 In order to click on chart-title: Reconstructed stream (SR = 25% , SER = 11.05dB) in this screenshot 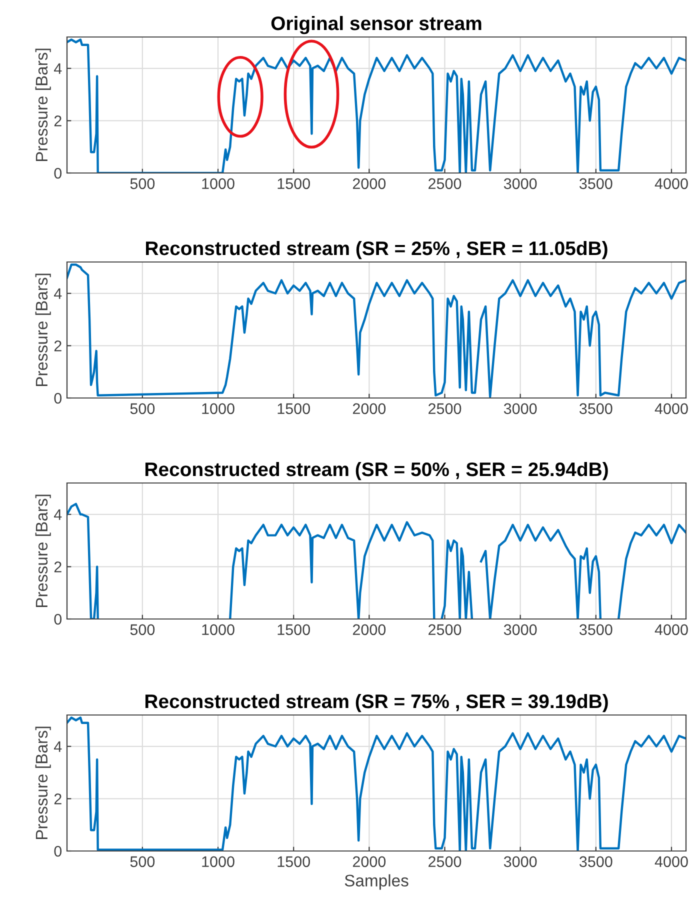, I will do `click(377, 250)`.